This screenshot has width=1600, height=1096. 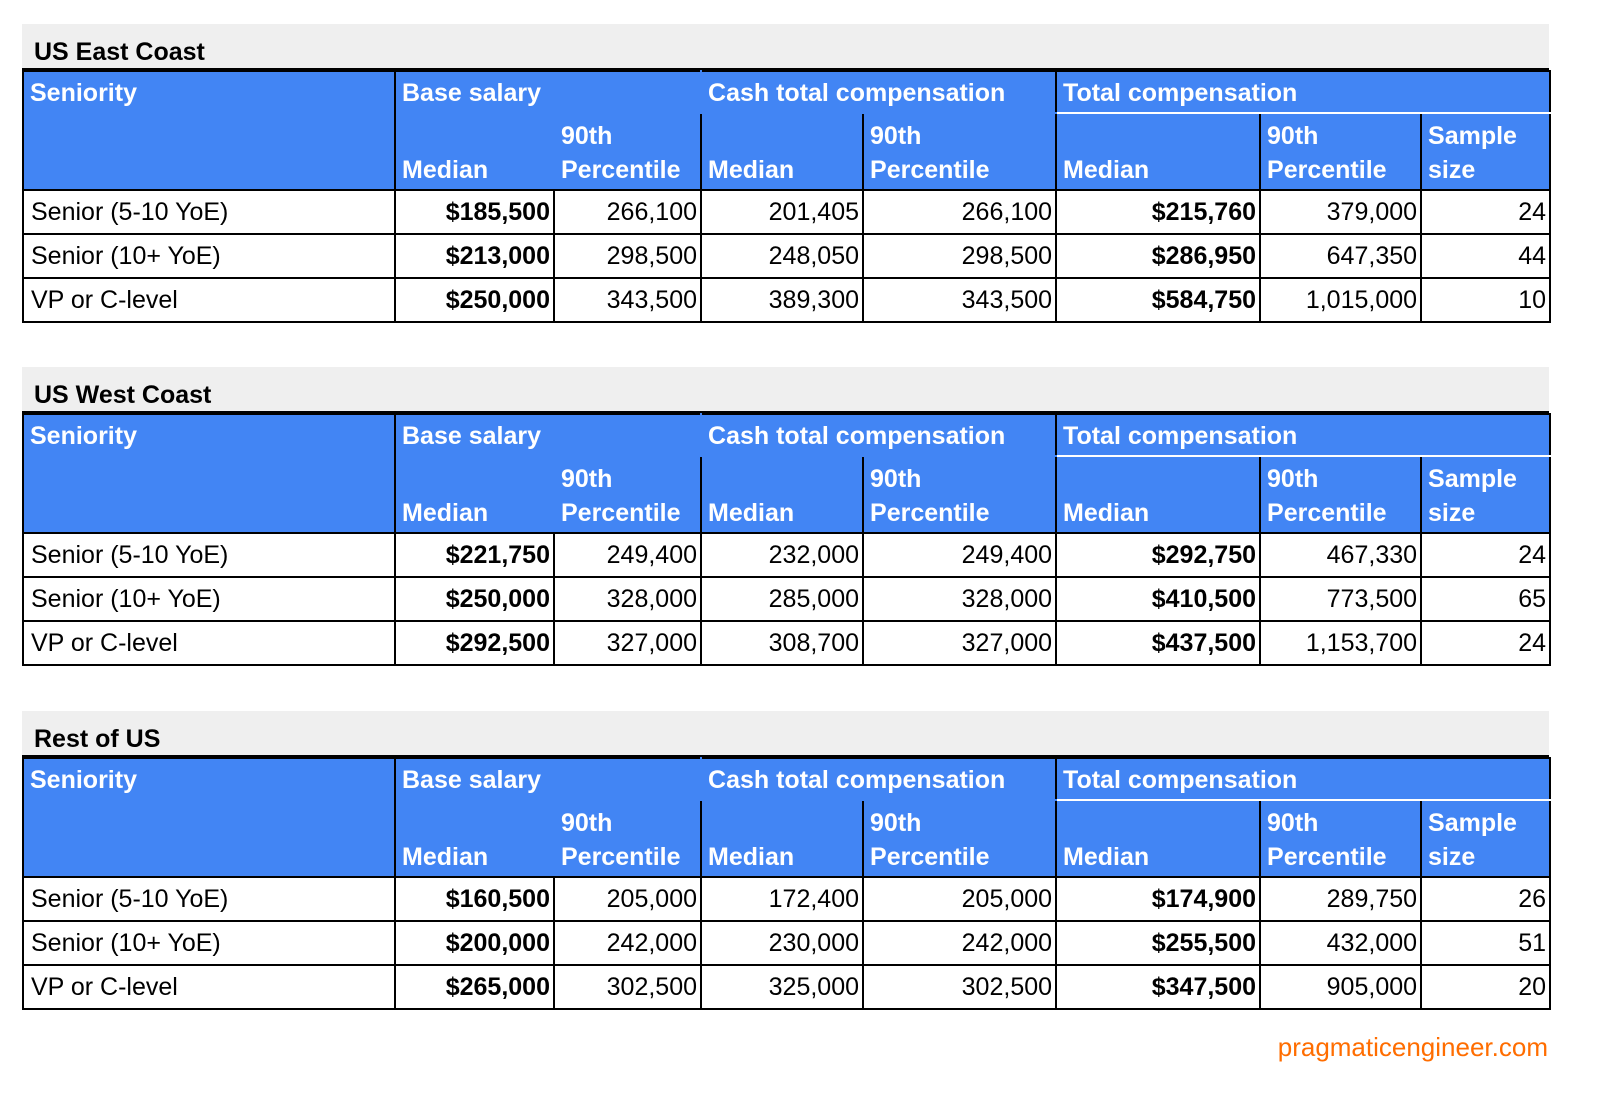 What do you see at coordinates (1412, 1047) in the screenshot?
I see `watermark: pragmaticengineer.com` at bounding box center [1412, 1047].